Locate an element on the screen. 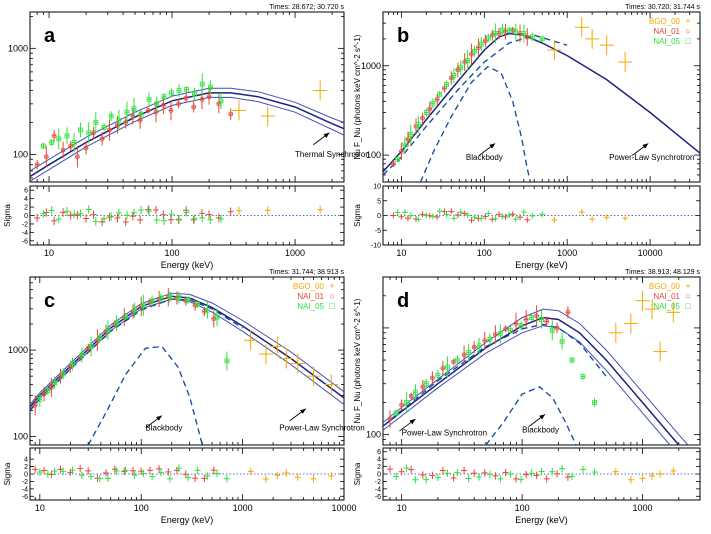 Image resolution: width=711 pixels, height=534 pixels. y-tick-label: 1000 is located at coordinates (18, 48).